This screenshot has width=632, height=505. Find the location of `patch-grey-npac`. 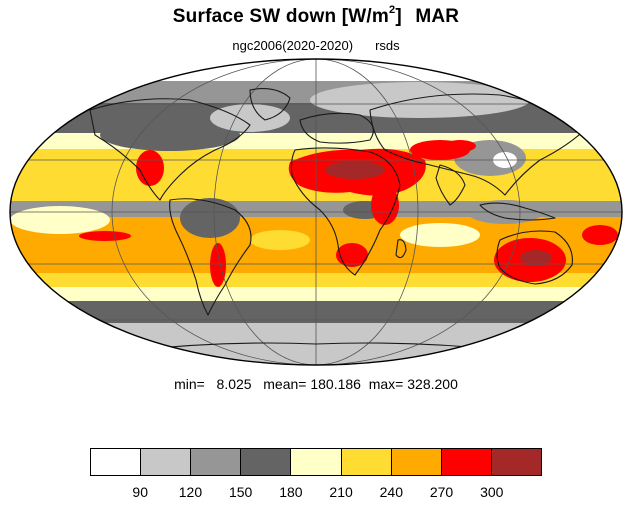

patch-grey-npac is located at coordinates (170, 135).